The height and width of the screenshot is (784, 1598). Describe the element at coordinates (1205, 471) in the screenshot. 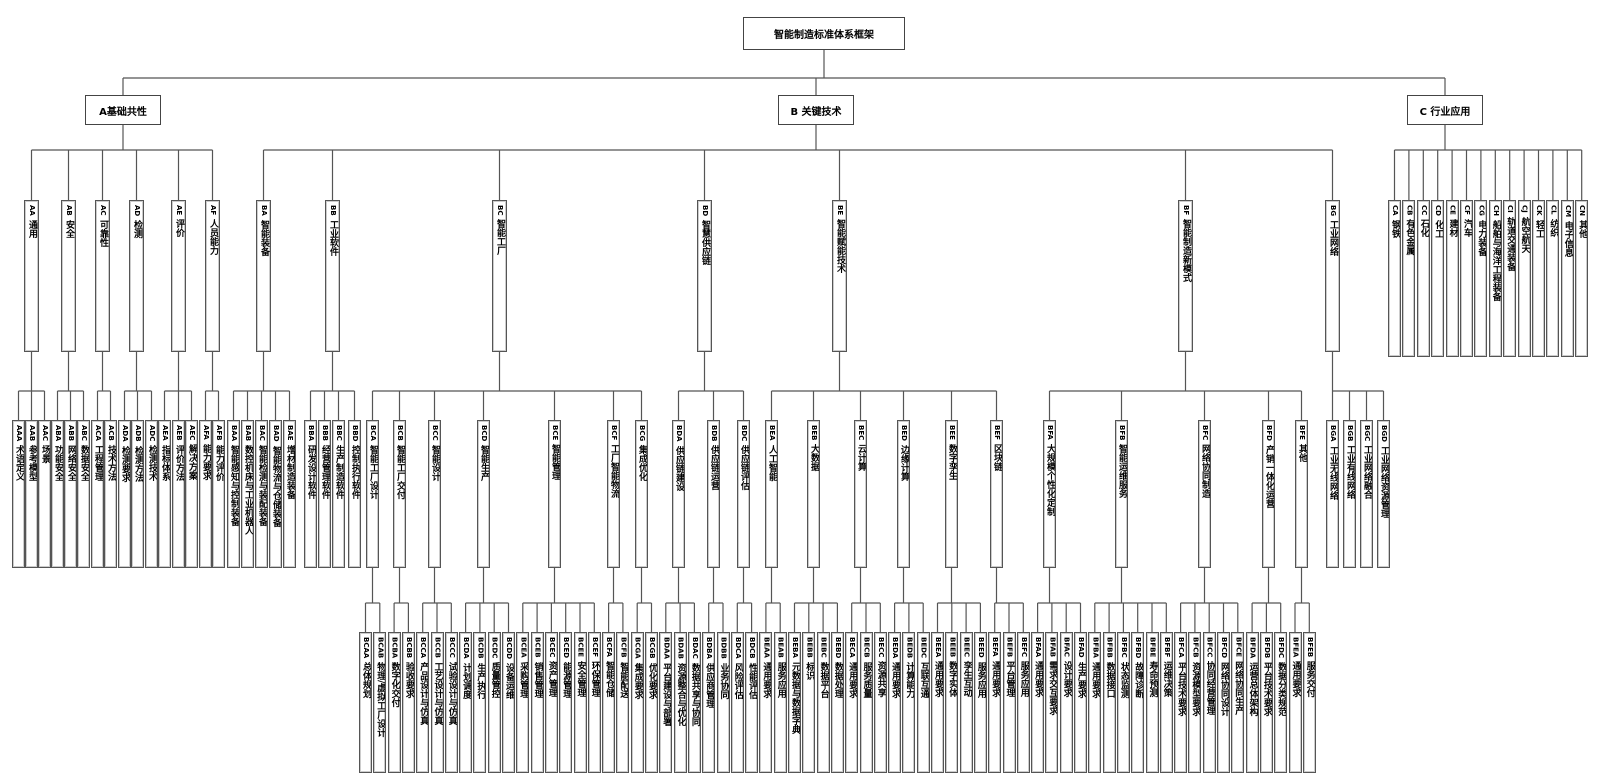

I see `node-name: 网络协同制造` at that location.